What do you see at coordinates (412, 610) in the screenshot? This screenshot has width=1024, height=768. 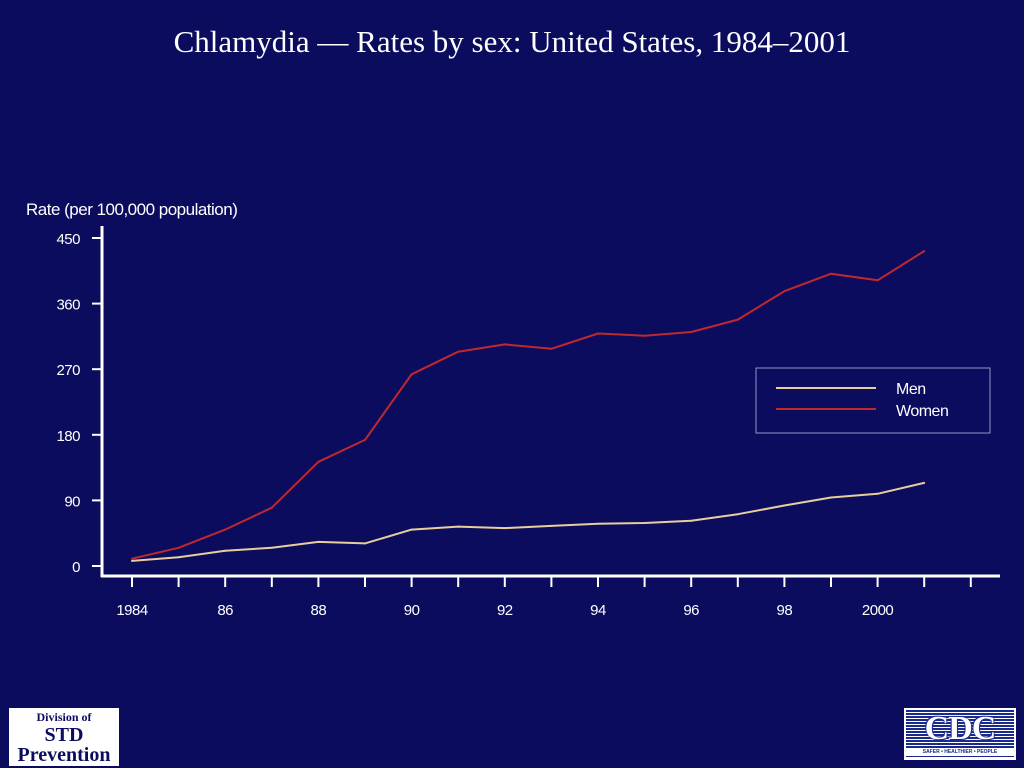 I see `x-tick-label: 90` at bounding box center [412, 610].